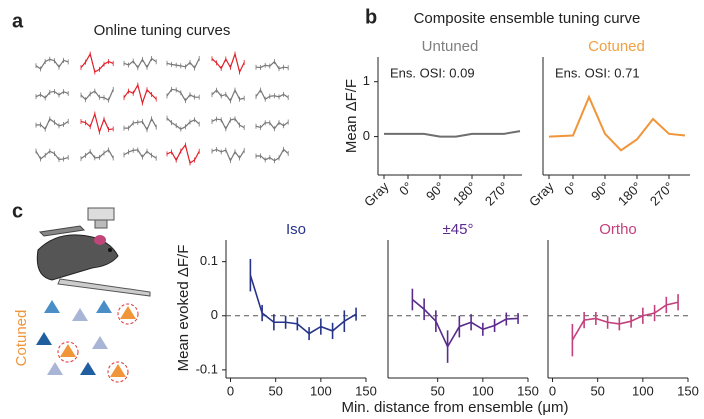 This screenshot has height=419, width=704. What do you see at coordinates (162, 30) in the screenshot?
I see `panel-title: Online tuning curves` at bounding box center [162, 30].